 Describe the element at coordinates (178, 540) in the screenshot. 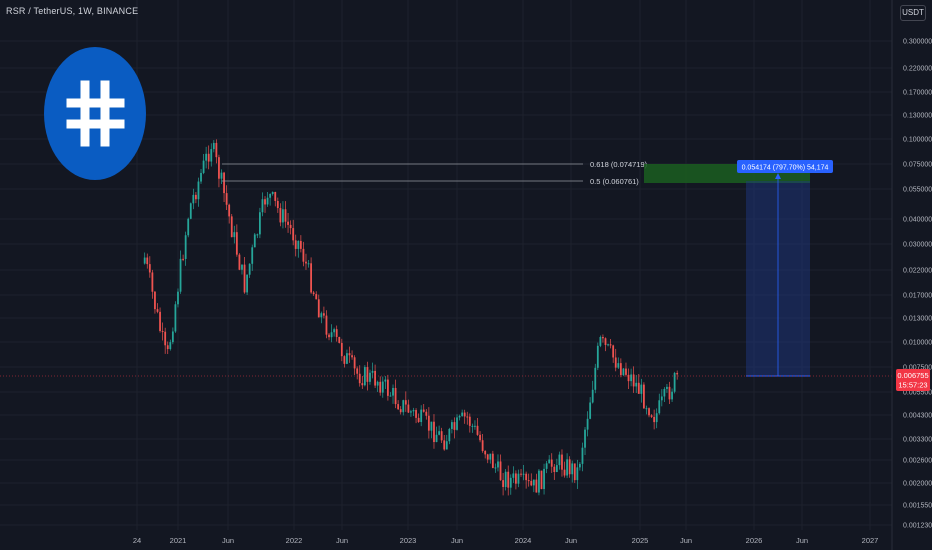

I see `x-tick-label: 2021` at that location.